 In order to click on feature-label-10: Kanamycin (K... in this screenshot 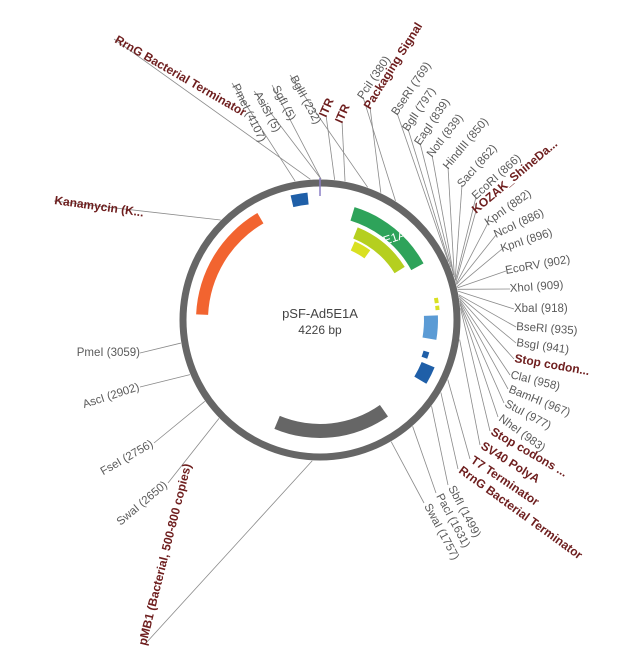, I will do `click(99, 206)`.